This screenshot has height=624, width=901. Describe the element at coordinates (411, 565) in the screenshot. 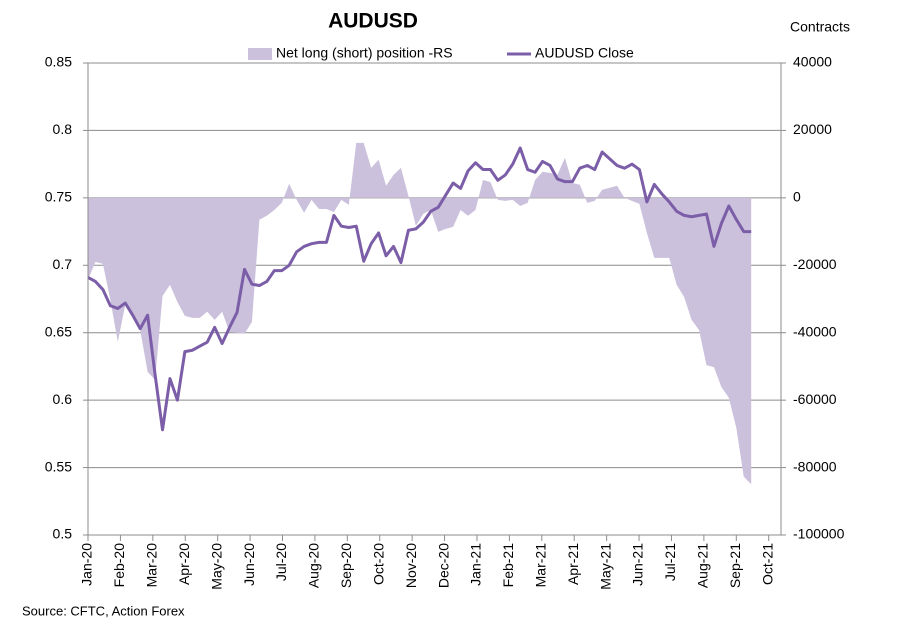

I see `x-tick-label: Nov-20` at that location.